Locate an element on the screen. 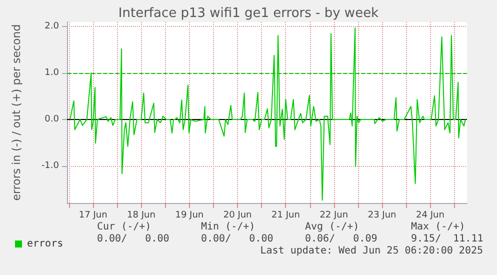 This screenshot has height=275, width=497. x-tick-label: 17 Jun is located at coordinates (93, 215).